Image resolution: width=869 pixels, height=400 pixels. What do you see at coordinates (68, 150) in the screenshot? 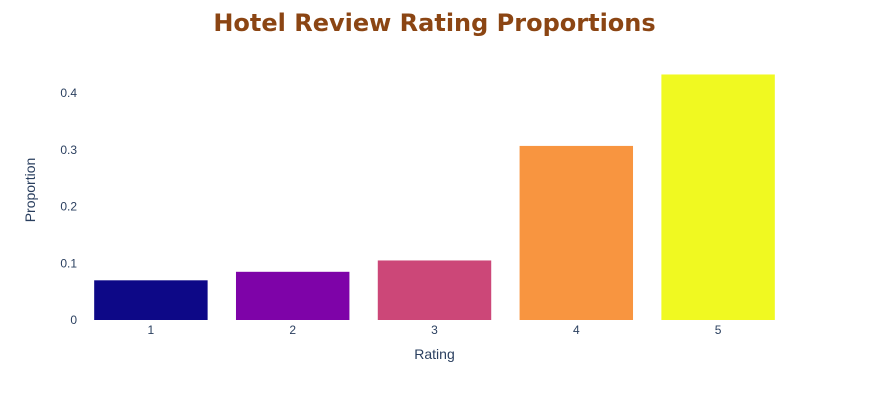
I see `y-tick-label: 0.3` at bounding box center [68, 150].